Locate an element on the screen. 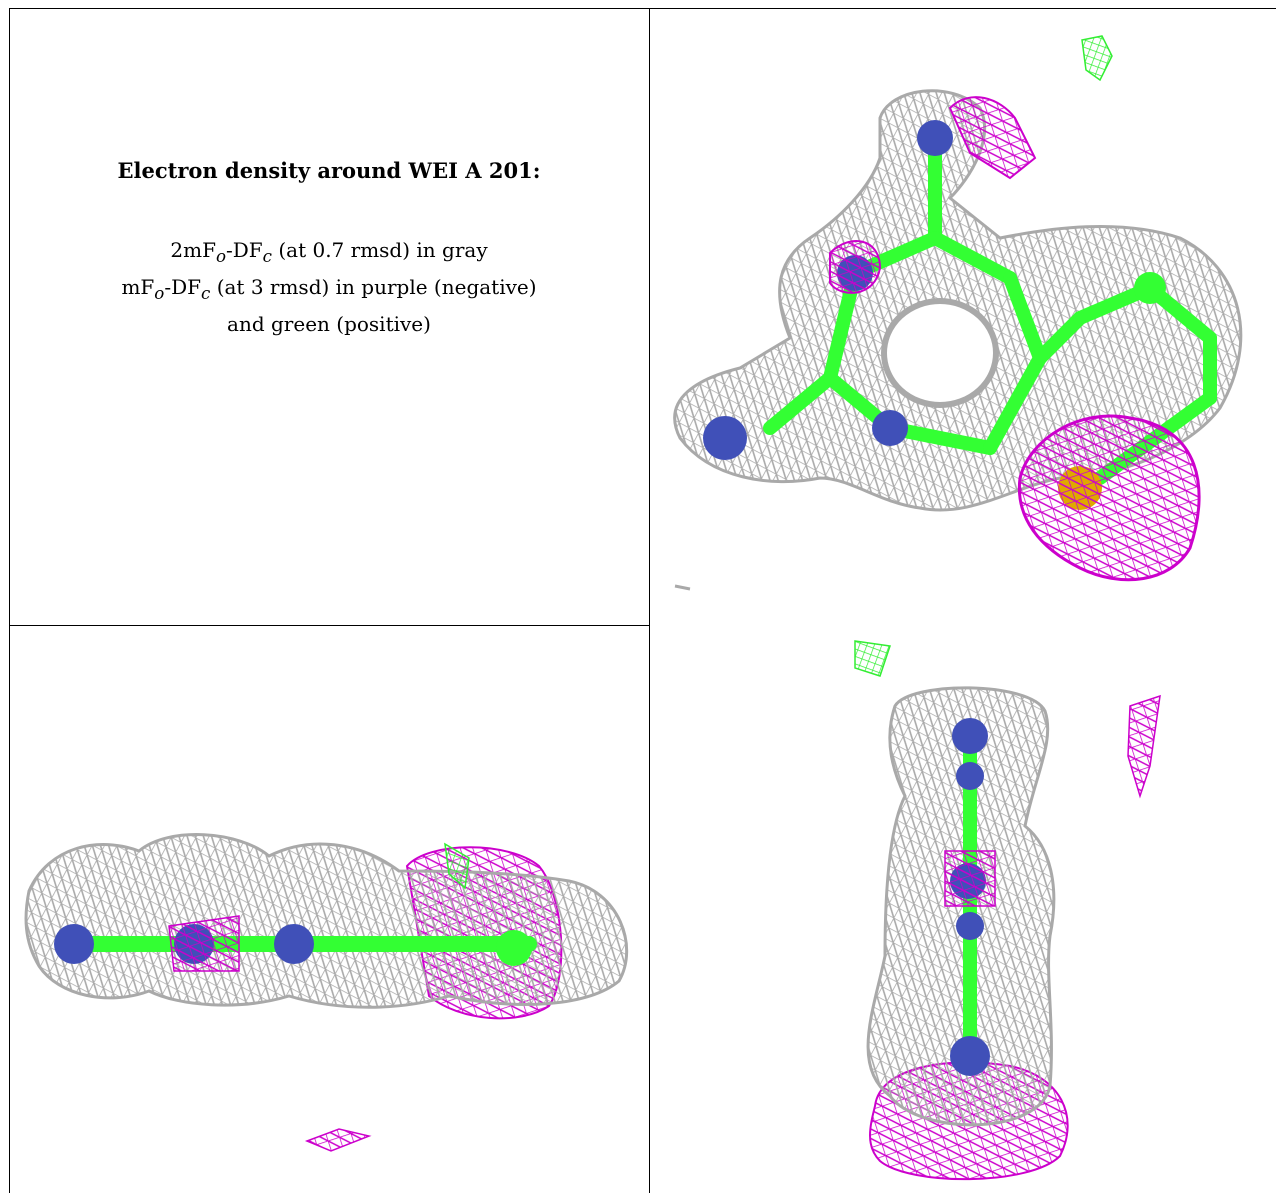 The width and height of the screenshot is (1276, 1193). table-border-top is located at coordinates (642, 8).